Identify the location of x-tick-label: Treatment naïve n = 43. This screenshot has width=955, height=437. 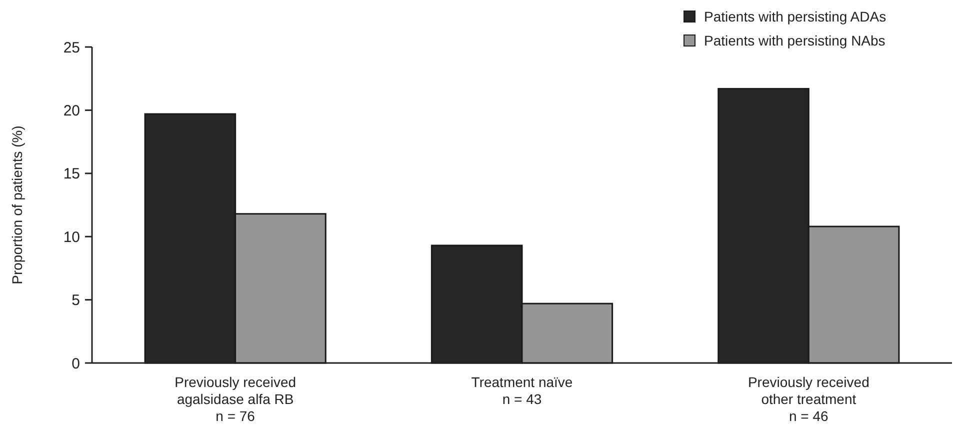
(522, 390).